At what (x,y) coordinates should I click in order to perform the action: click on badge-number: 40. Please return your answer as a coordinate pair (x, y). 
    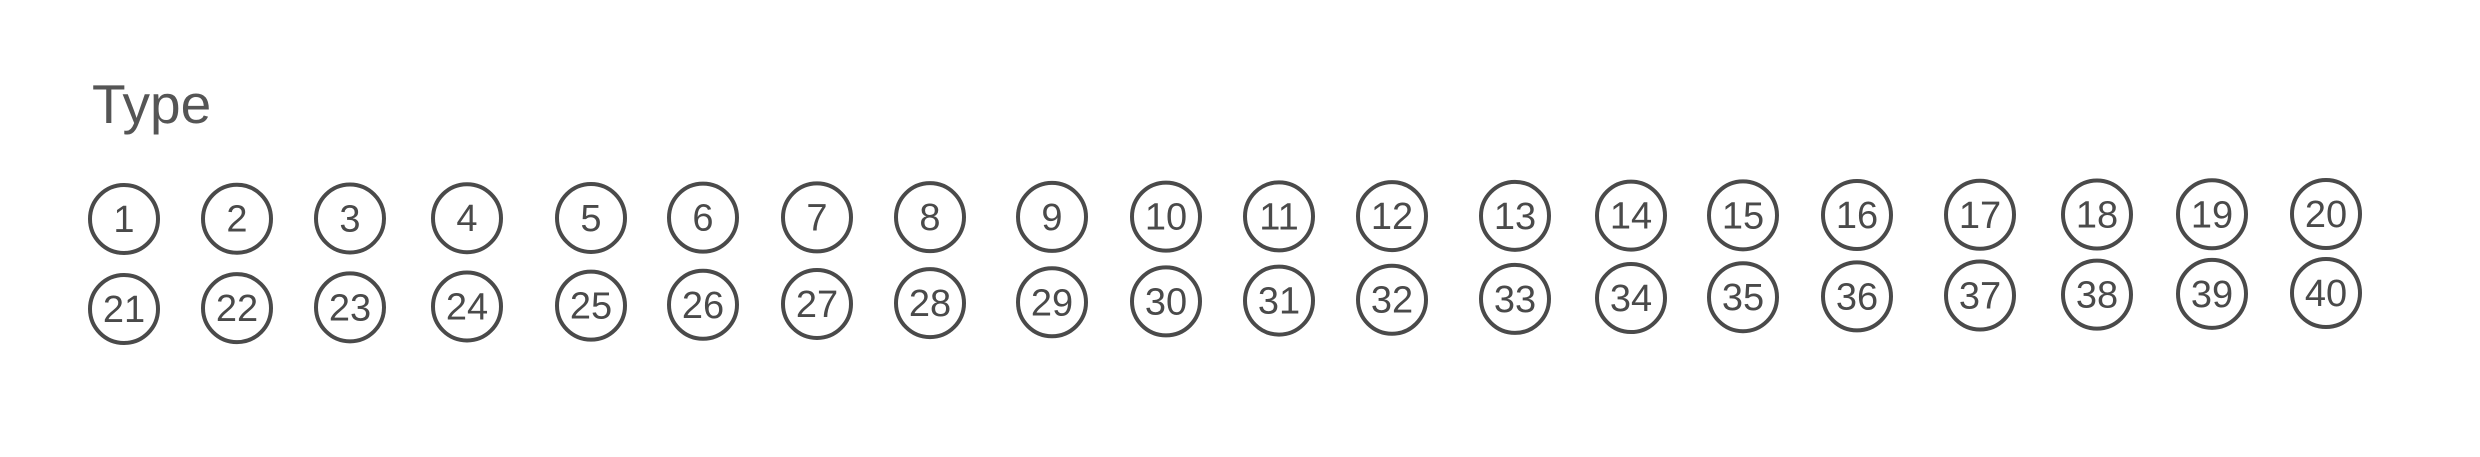
    Looking at the image, I should click on (2326, 294).